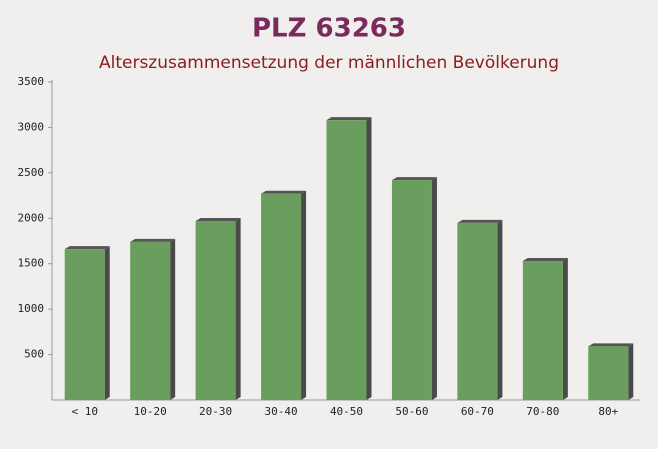  I want to click on x-tick-label: 60-70, so click(477, 411).